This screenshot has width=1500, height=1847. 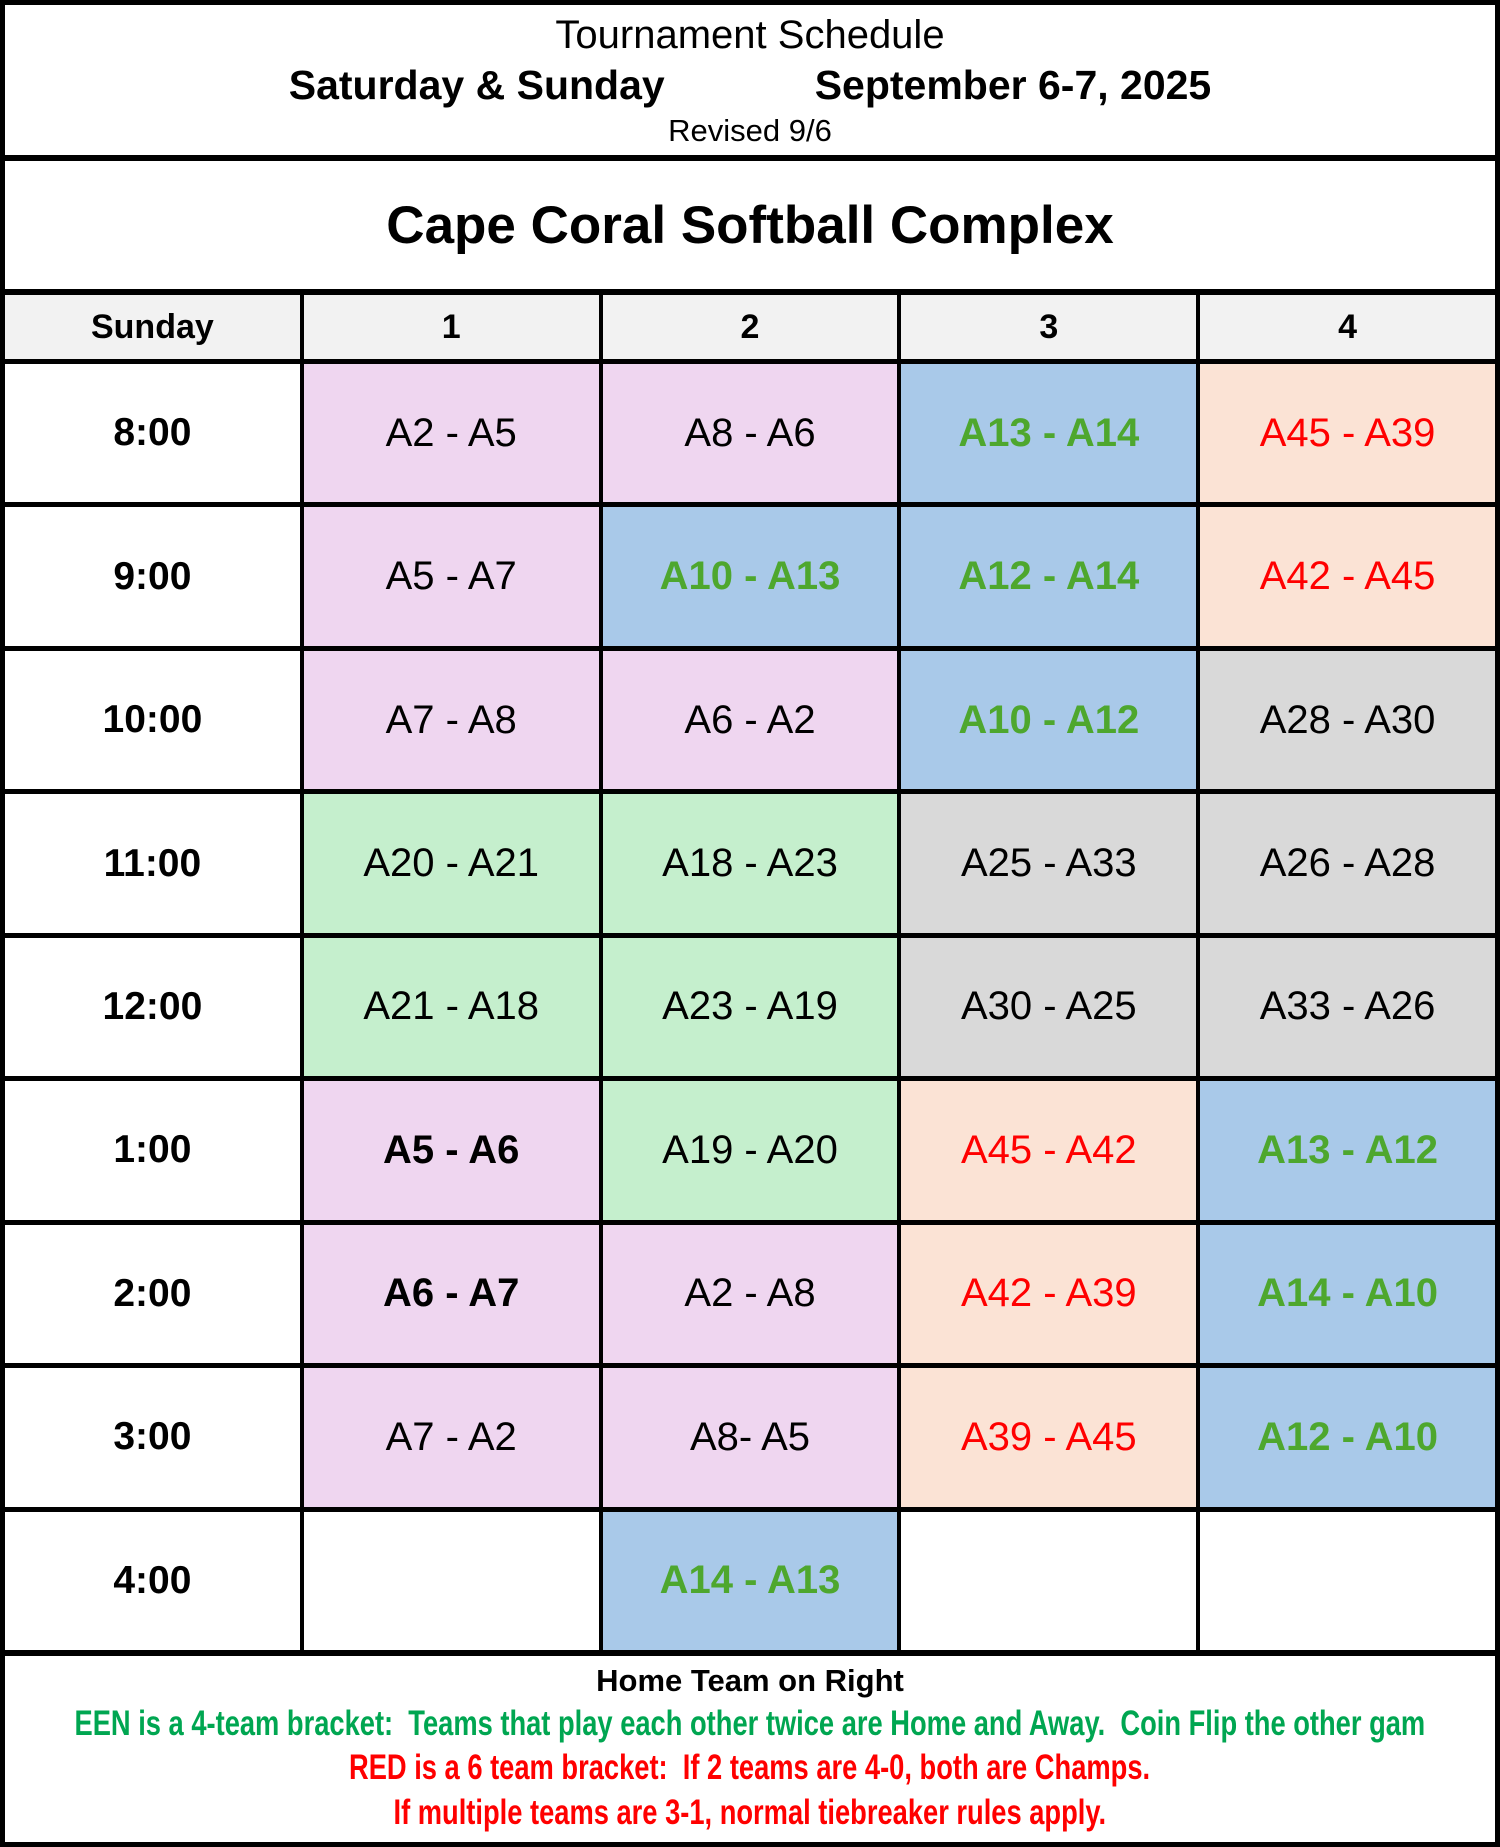 I want to click on venue-block: Cape Coral Softball Complex, so click(x=750, y=222).